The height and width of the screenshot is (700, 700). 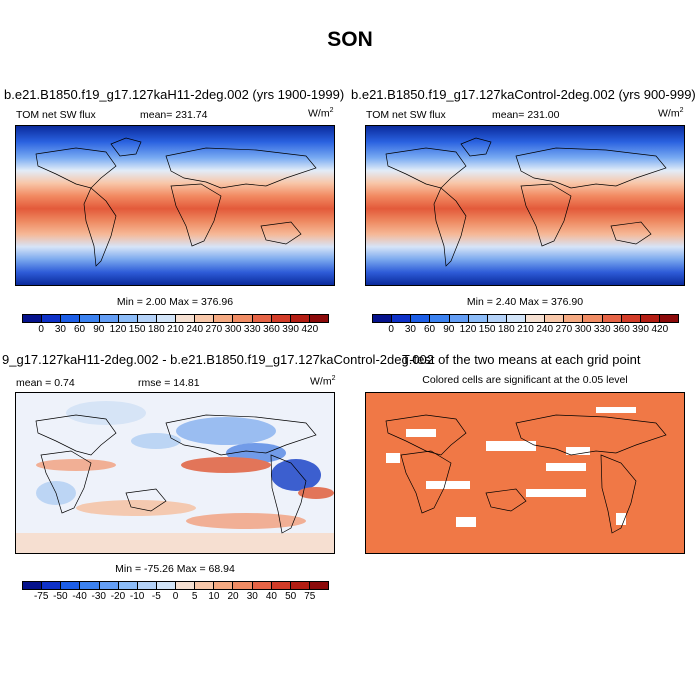 I want to click on panel1-colorbar-tick-label: 180, so click(x=156, y=329).